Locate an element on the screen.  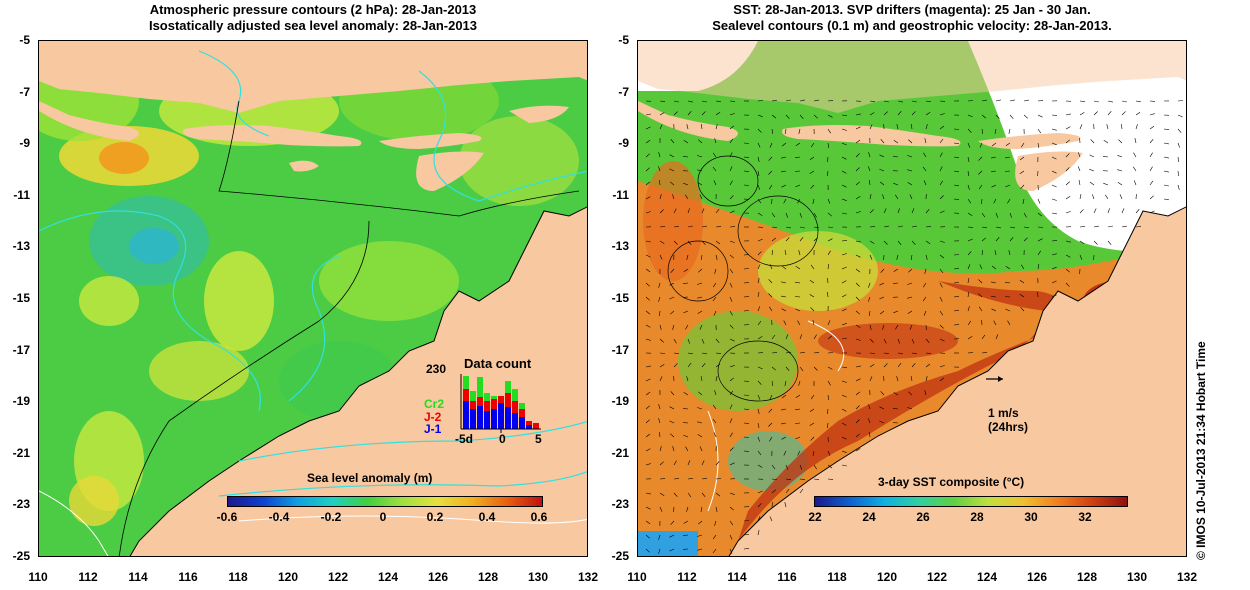
right-xtick-5: 118 is located at coordinates (837, 577).